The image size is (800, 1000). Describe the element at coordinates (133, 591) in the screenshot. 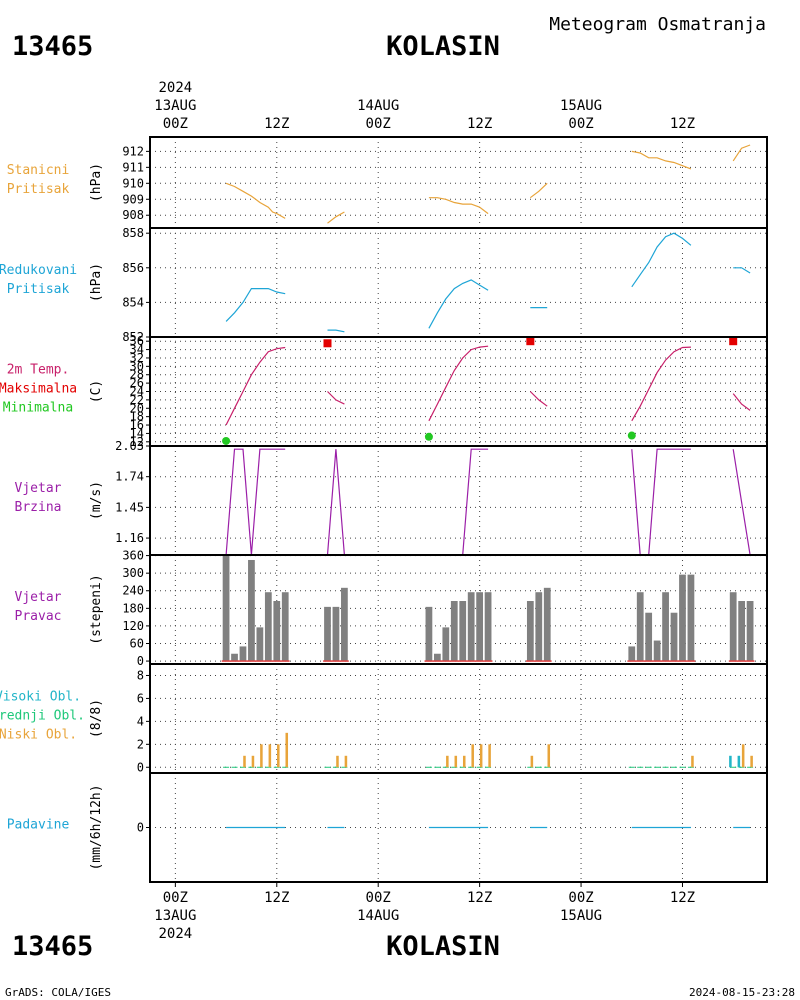

I see `wind-direction-ytick-label: 240` at that location.